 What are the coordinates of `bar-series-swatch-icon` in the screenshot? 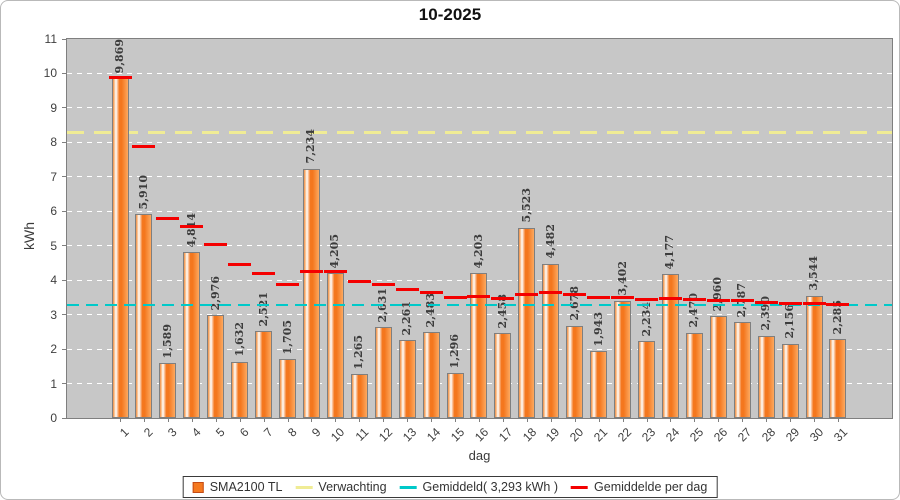 It's located at (198, 487).